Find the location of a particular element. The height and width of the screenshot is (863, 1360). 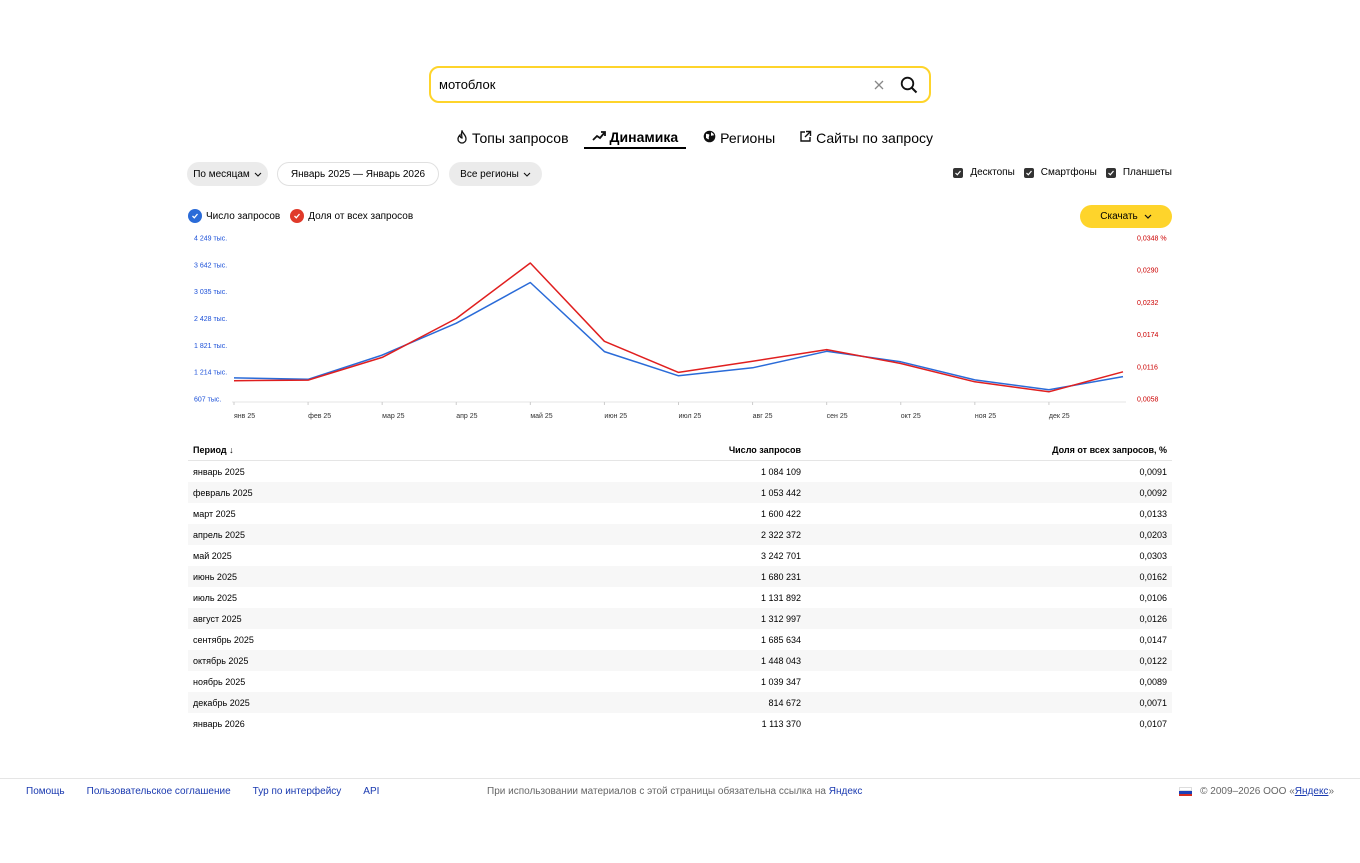

share-cell: 0,0203 is located at coordinates (1153, 534).